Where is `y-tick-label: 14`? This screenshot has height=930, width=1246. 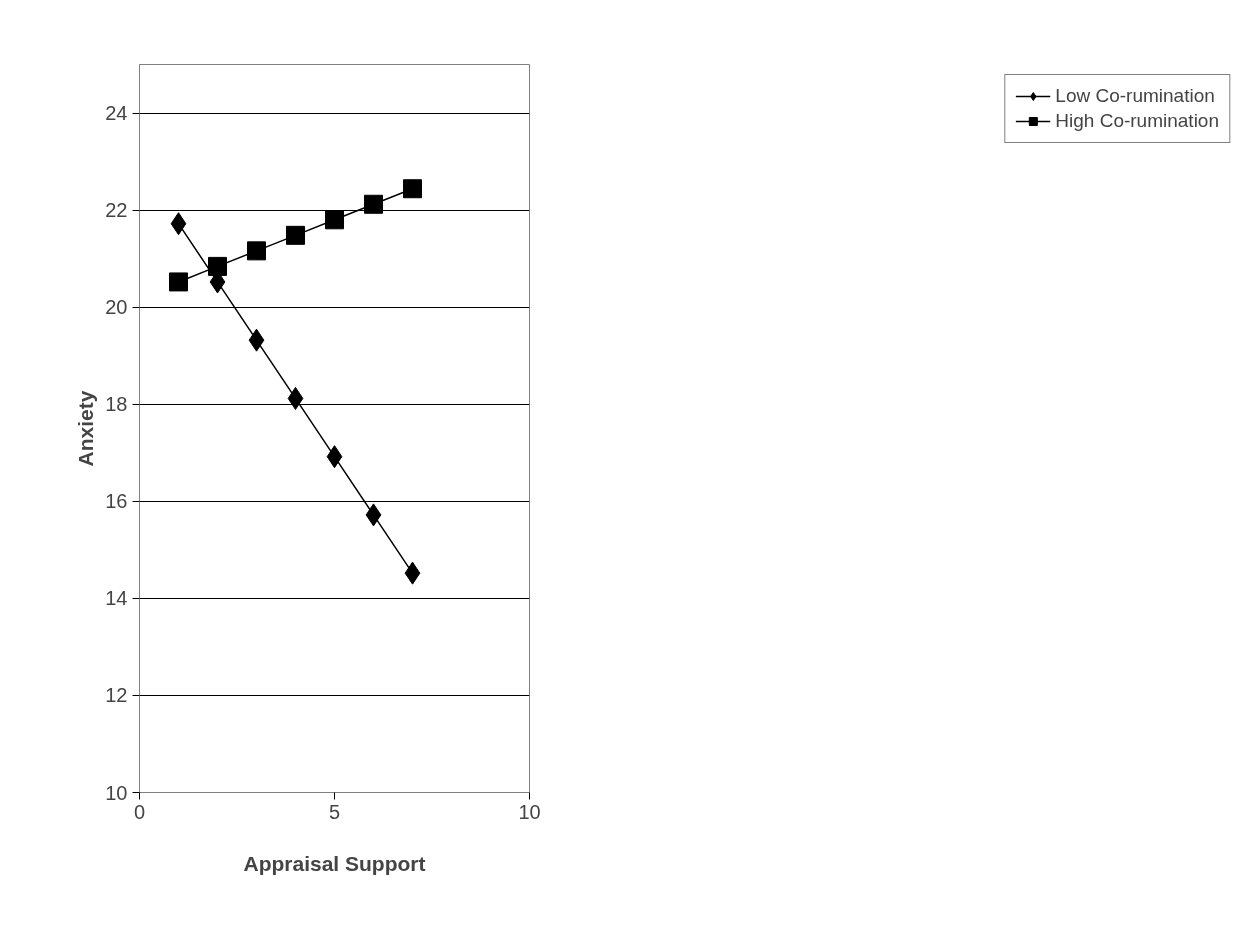 y-tick-label: 14 is located at coordinates (116, 598).